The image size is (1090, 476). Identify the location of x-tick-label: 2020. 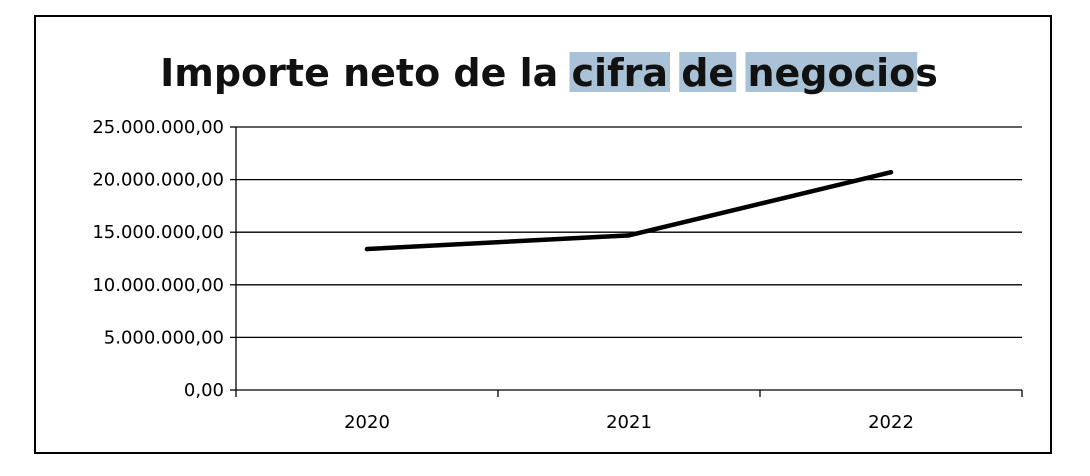
(367, 422).